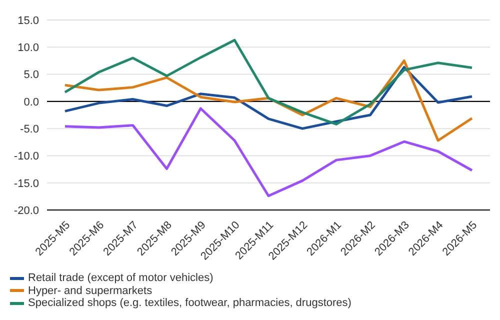 The image size is (500, 320). What do you see at coordinates (28, 20) in the screenshot?
I see `y-tick-label: 15.0` at bounding box center [28, 20].